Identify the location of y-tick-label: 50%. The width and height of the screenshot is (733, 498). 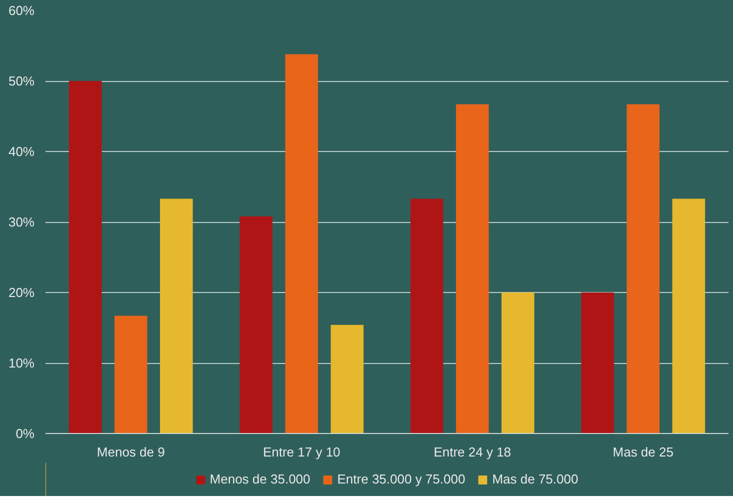
(21, 81).